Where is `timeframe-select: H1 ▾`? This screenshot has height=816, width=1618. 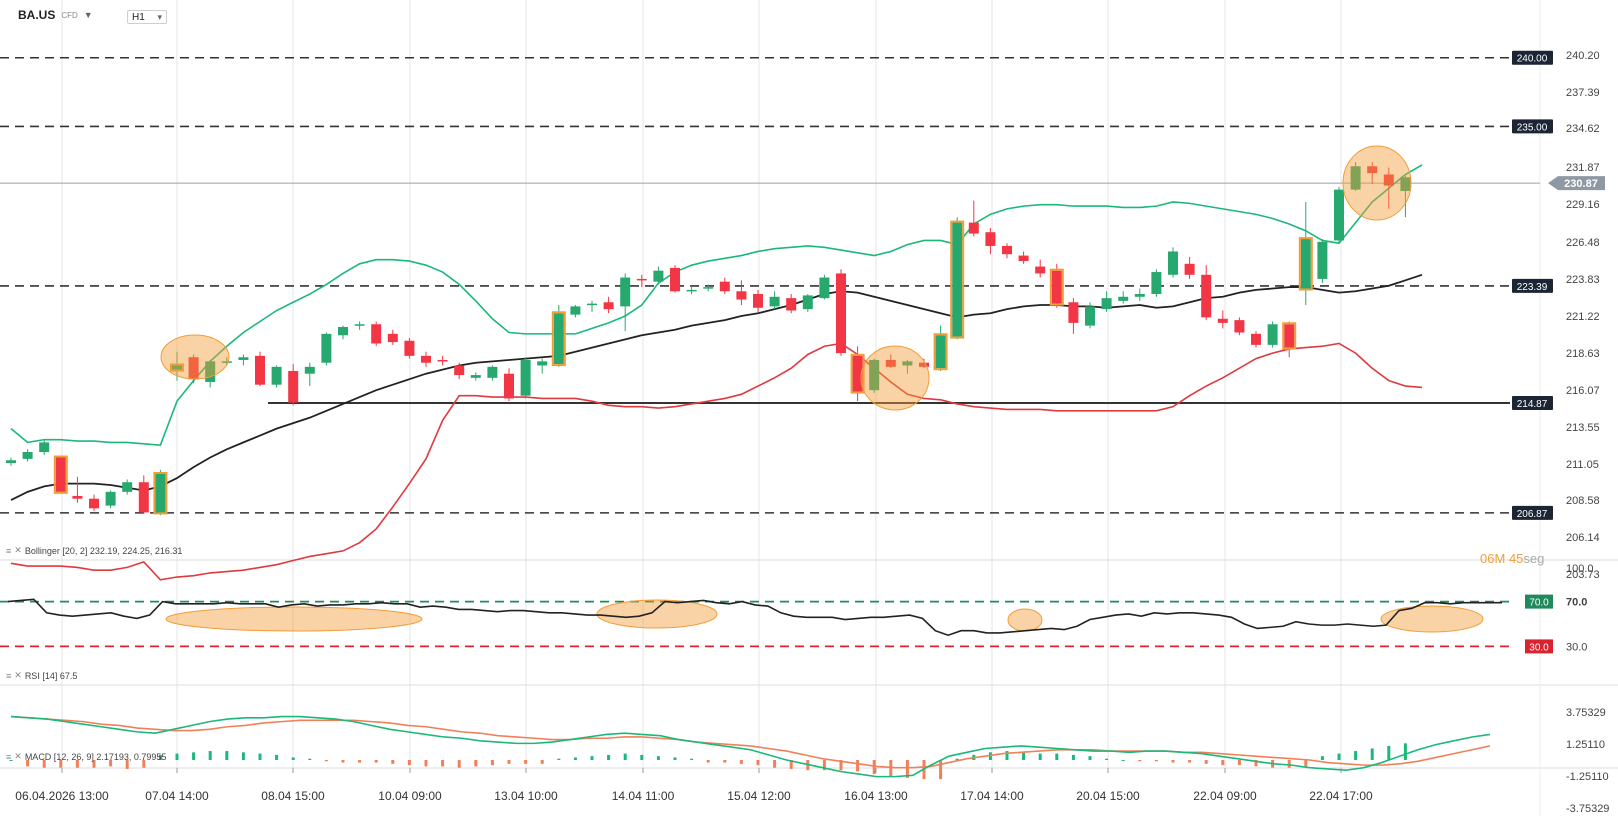
timeframe-select: H1 ▾ is located at coordinates (147, 17).